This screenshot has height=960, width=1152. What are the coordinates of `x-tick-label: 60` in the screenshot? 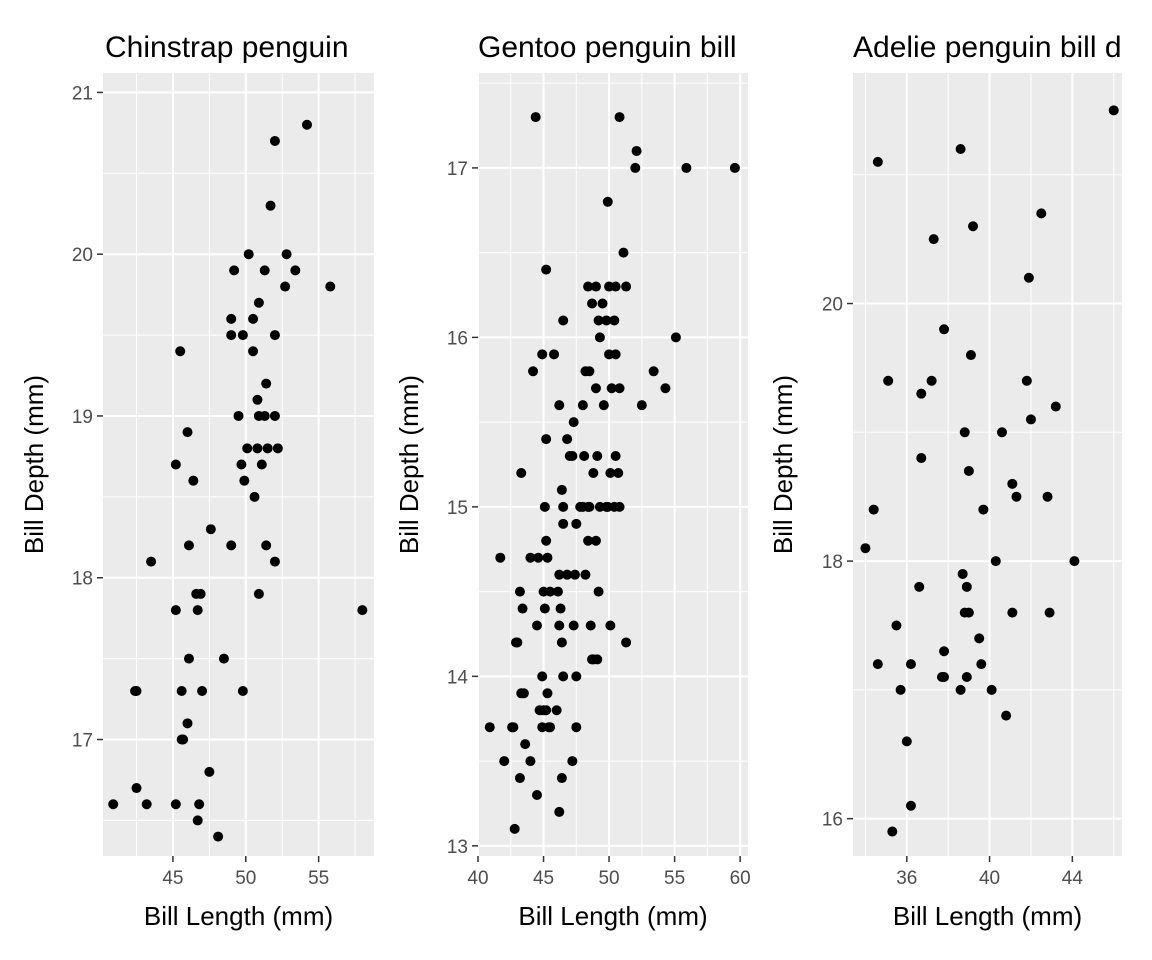 It's located at (740, 878).